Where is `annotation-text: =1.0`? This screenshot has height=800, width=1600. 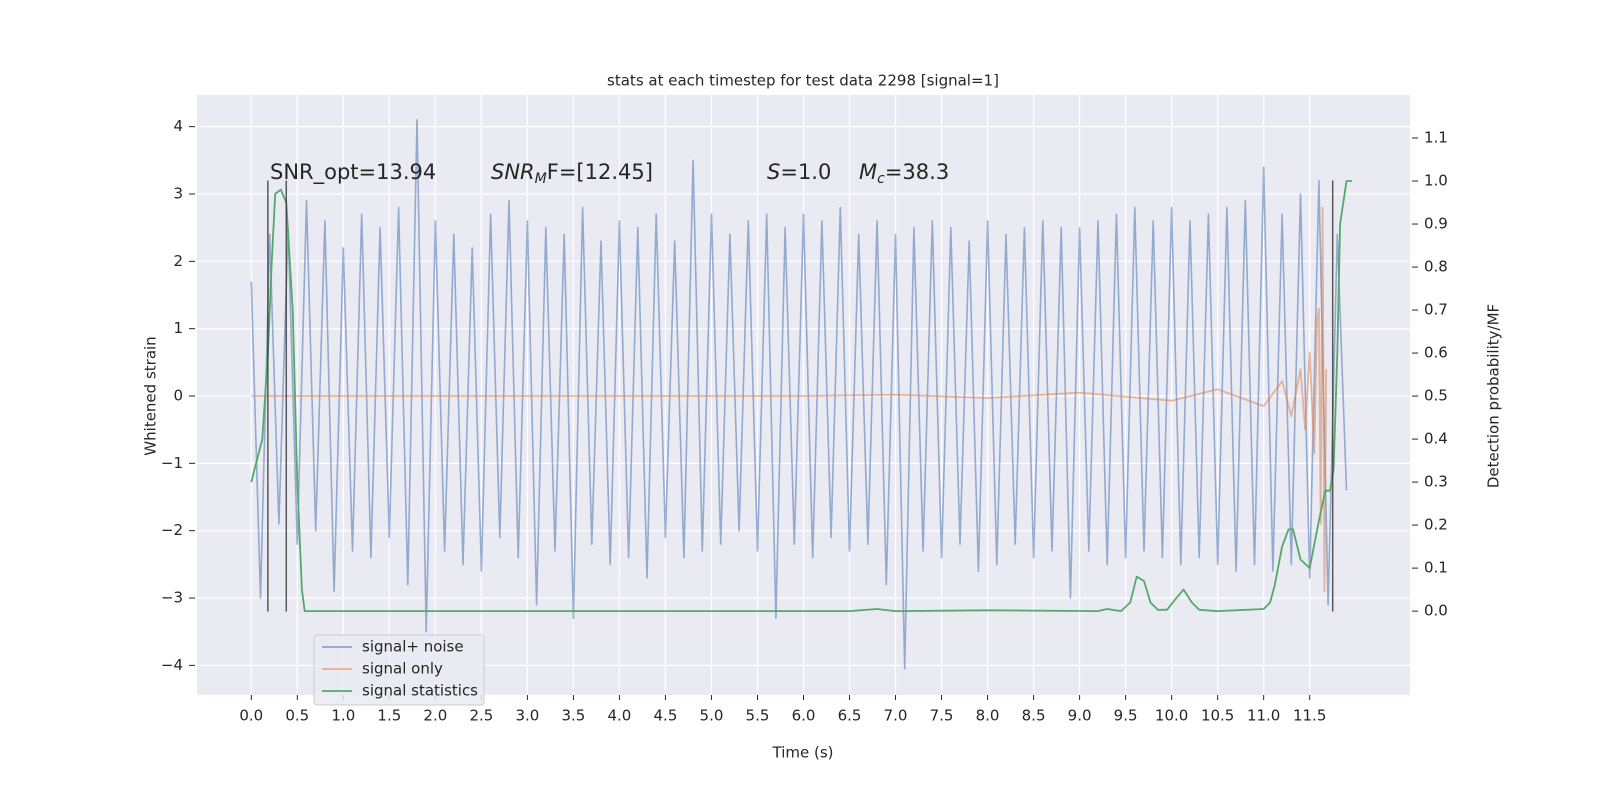 annotation-text: =1.0 is located at coordinates (805, 172).